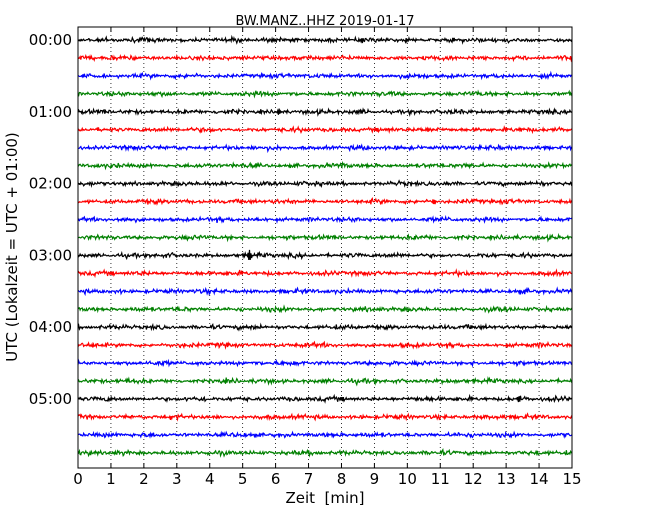 This screenshot has height=520, width=650. What do you see at coordinates (144, 479) in the screenshot?
I see `x-tick-label: 2` at bounding box center [144, 479].